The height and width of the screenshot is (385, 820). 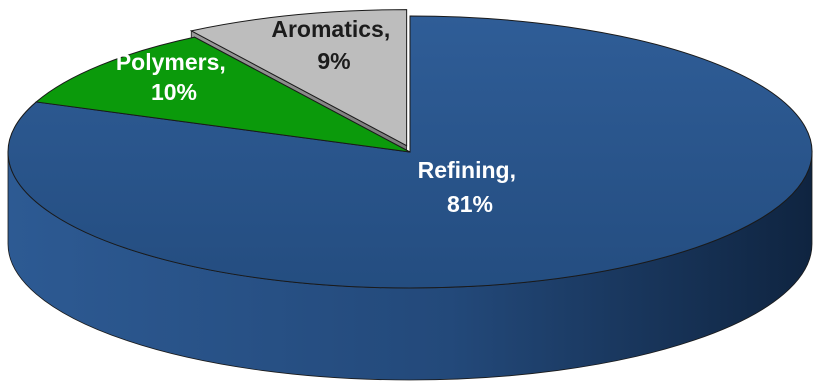 What do you see at coordinates (470, 187) in the screenshot?
I see `slice-label-refining: Refining, 81%` at bounding box center [470, 187].